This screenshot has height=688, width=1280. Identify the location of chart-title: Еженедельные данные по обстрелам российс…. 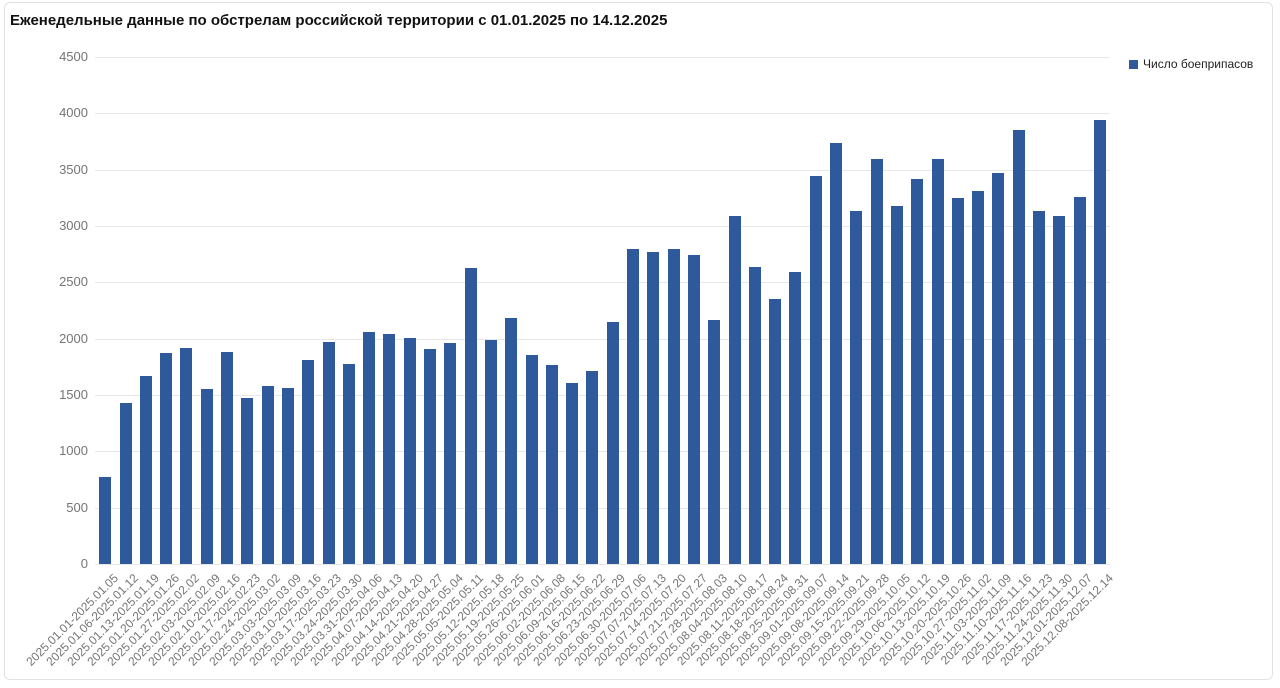
(339, 20).